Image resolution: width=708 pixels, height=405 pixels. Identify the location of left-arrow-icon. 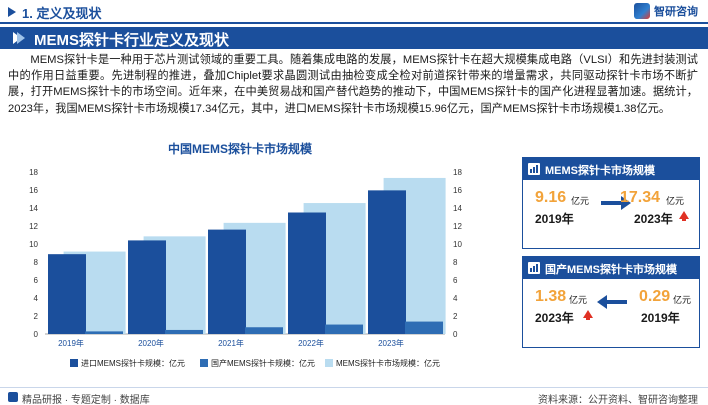
(612, 302).